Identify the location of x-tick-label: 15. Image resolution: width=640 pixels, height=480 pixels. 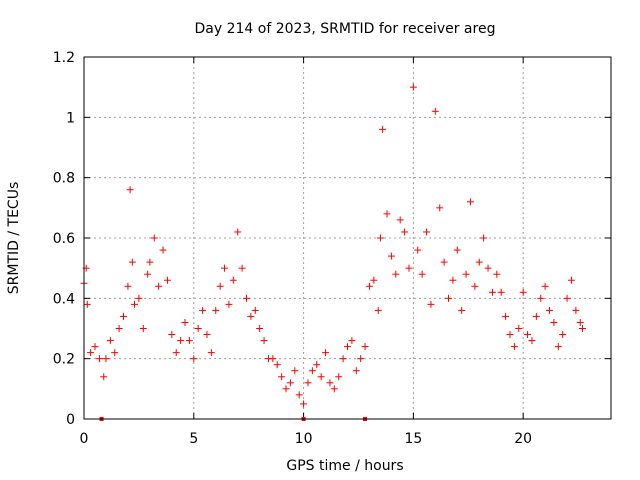
(413, 439).